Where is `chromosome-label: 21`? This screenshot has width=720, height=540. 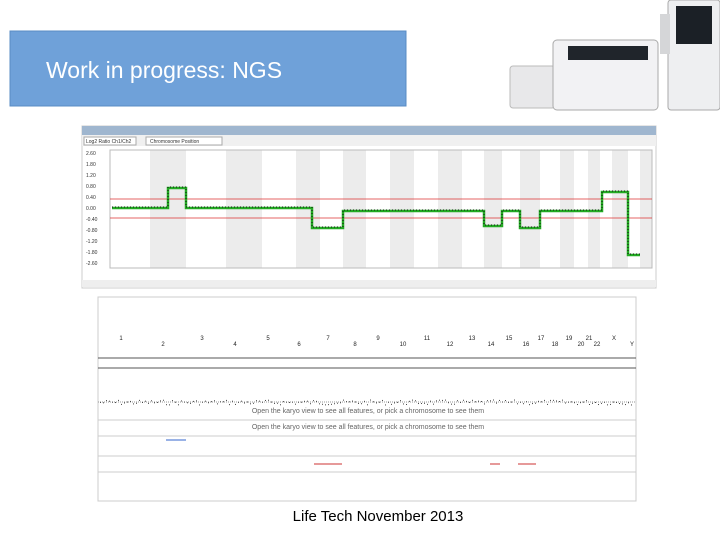
chromosome-label: 21 is located at coordinates (589, 339).